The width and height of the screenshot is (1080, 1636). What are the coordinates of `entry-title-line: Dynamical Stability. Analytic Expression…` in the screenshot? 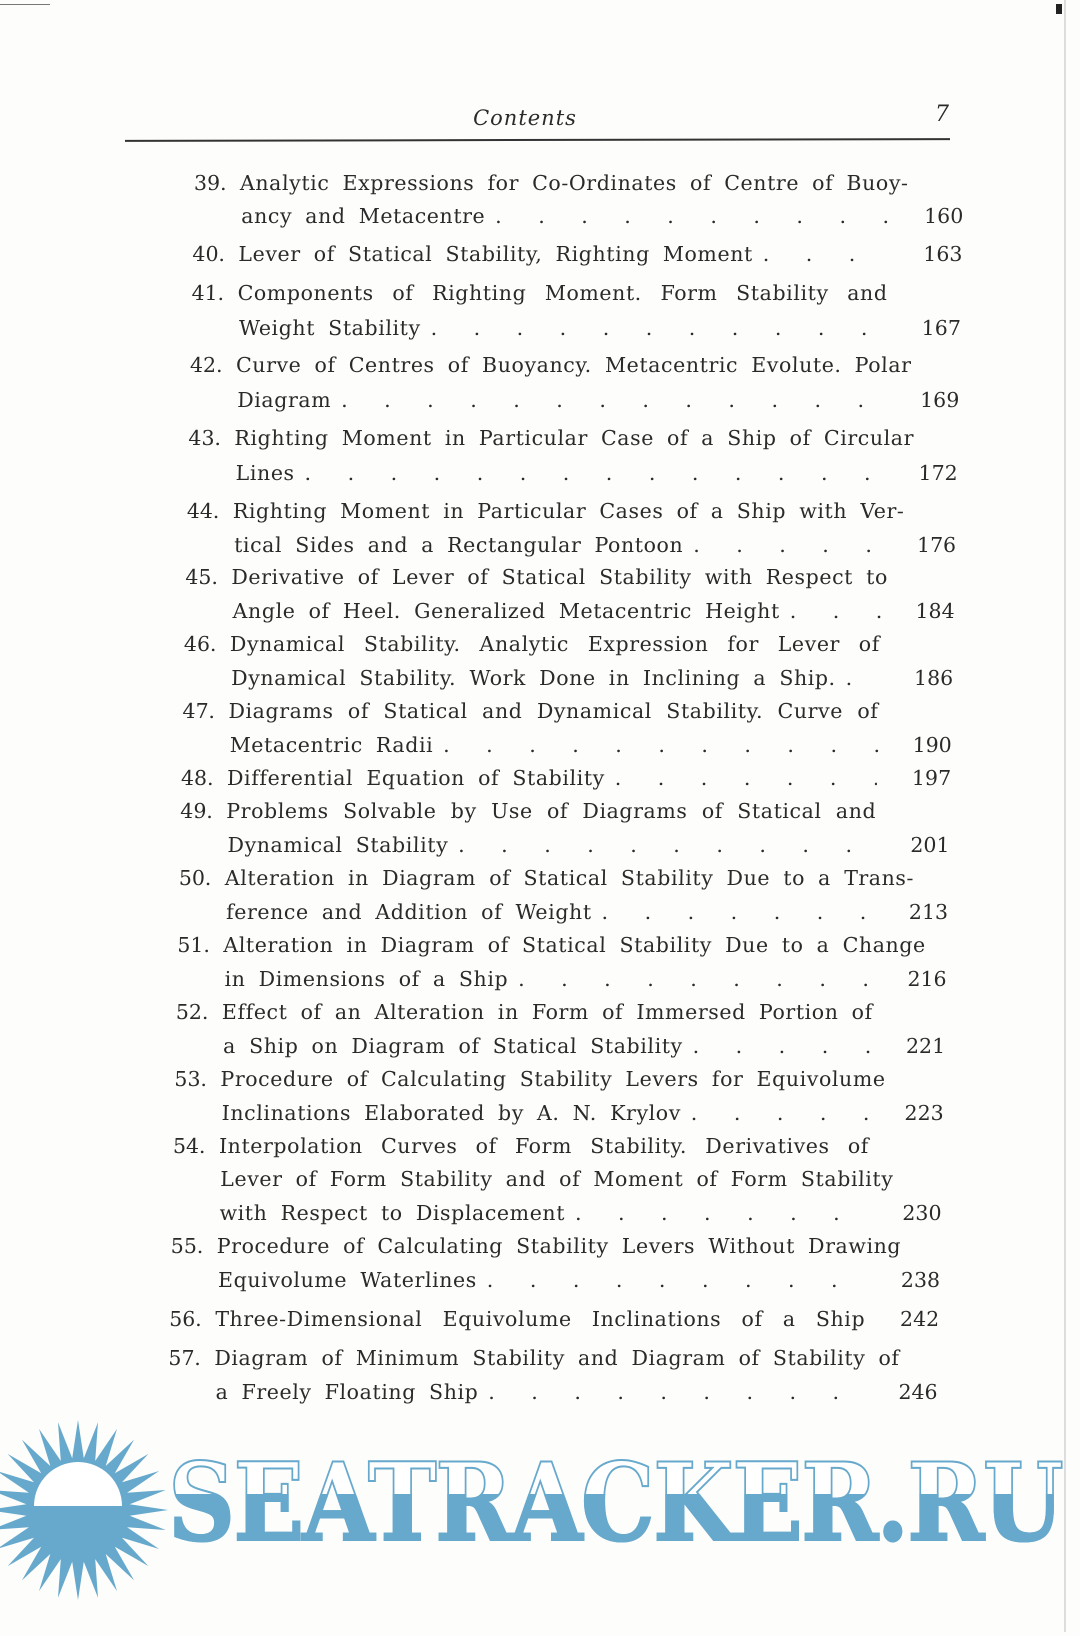 It's located at (555, 644).